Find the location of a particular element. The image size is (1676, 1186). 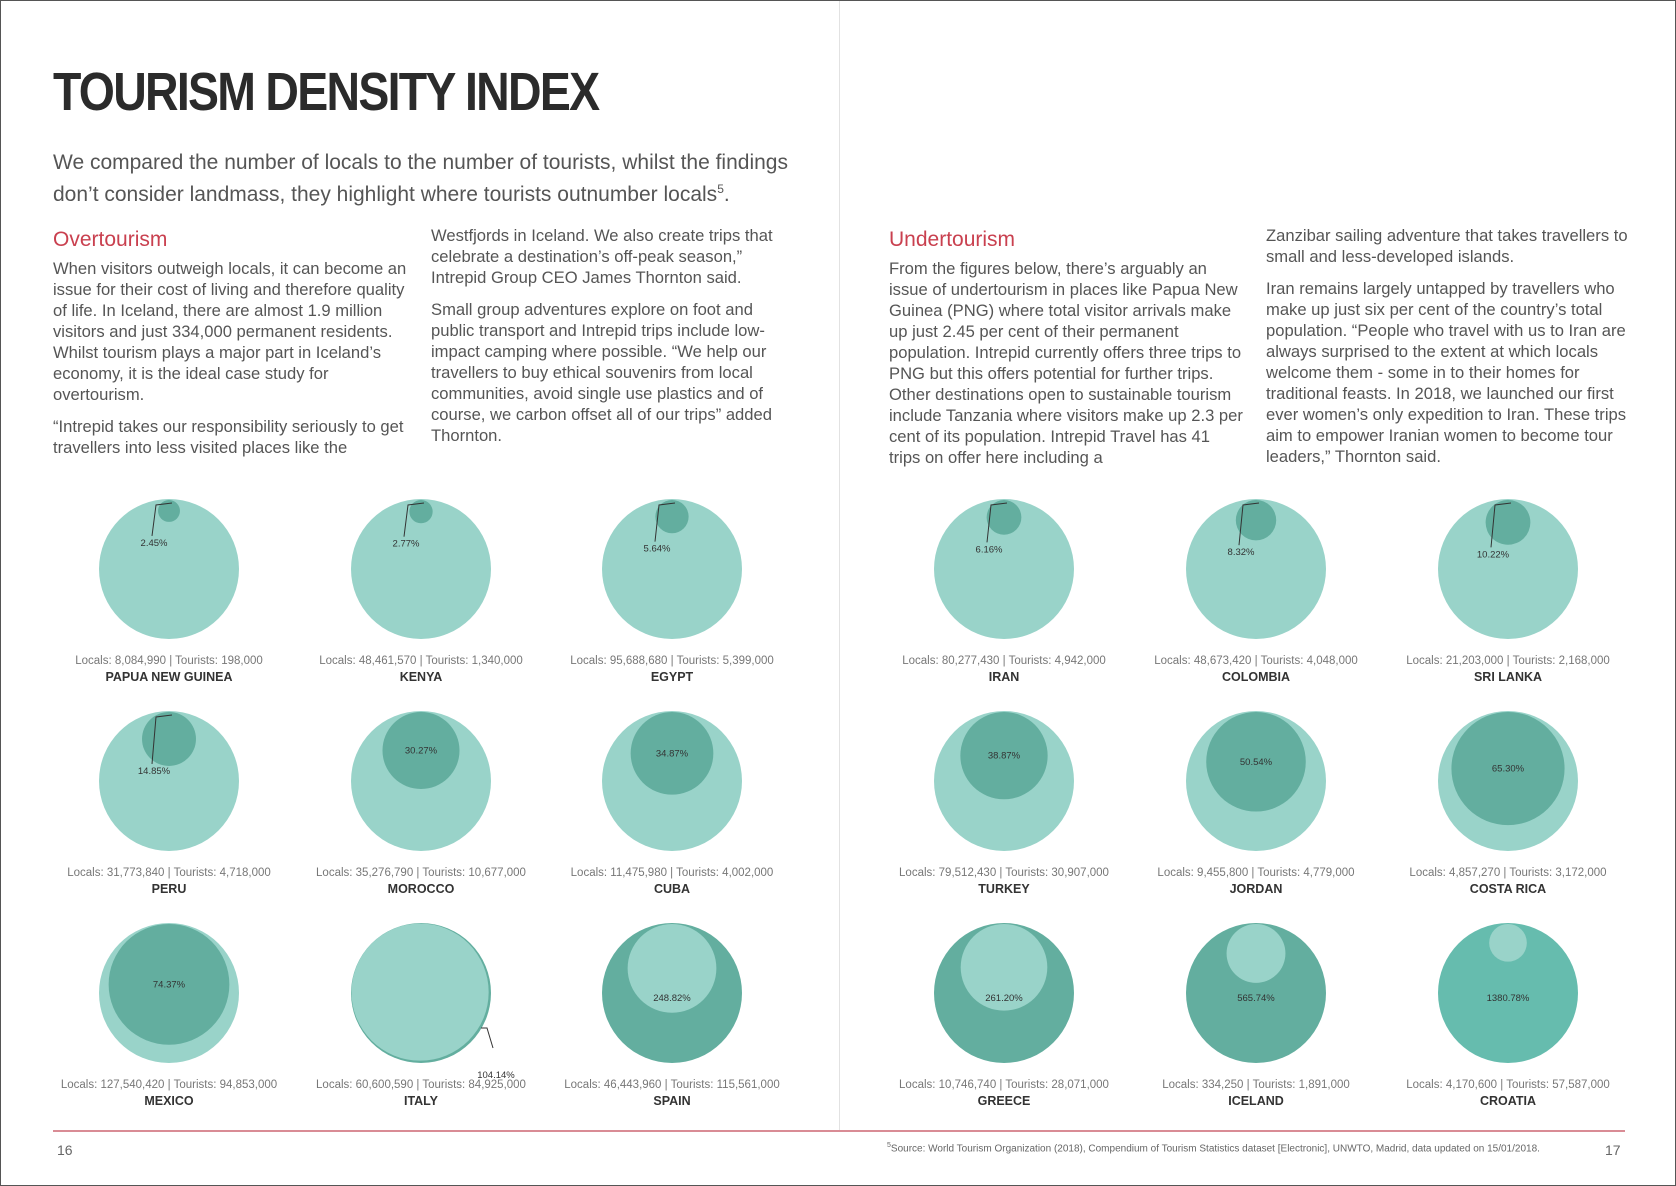

bubble-svg-iran: 6.16% is located at coordinates (1004, 569).